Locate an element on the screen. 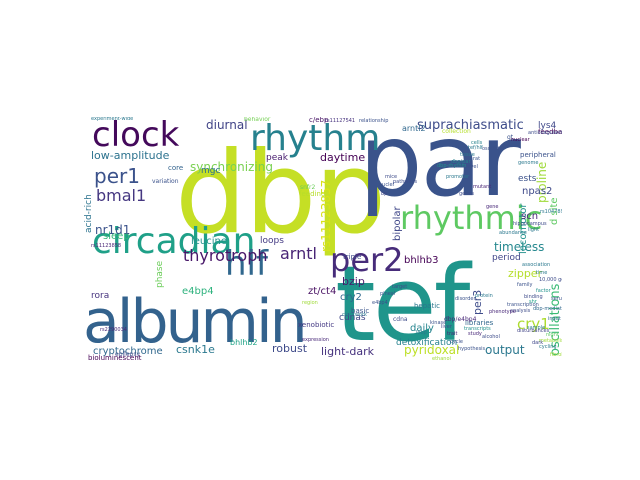 The width and height of the screenshot is (640, 480). word: diurnal is located at coordinates (227, 125).